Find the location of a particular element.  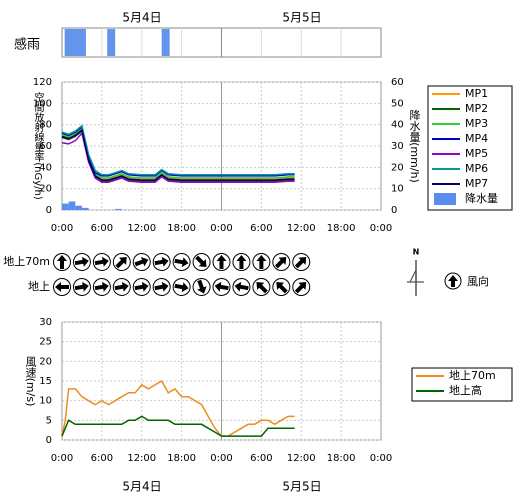

y2-tick-label: 60 is located at coordinates (397, 82).